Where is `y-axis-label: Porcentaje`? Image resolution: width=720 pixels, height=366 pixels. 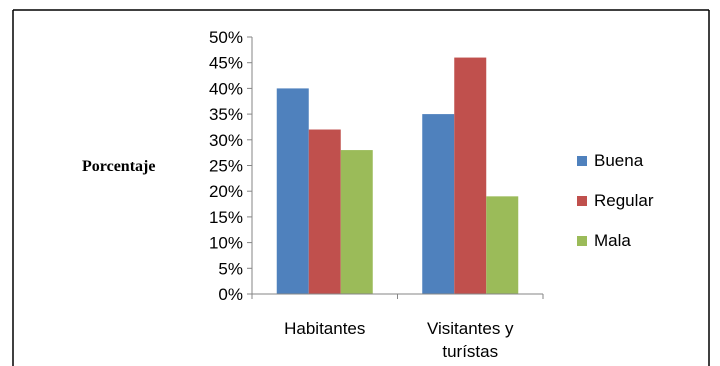 y-axis-label: Porcentaje is located at coordinates (118, 166).